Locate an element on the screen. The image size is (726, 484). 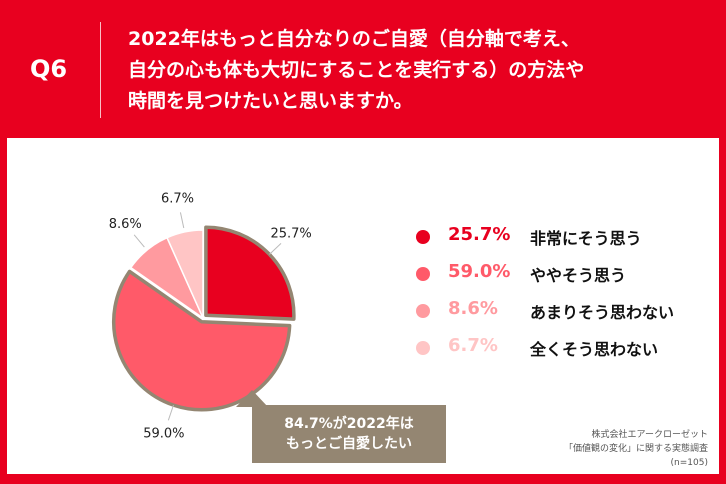
question-line: 時間を見つけたいと思いますか。 is located at coordinates (270, 101).